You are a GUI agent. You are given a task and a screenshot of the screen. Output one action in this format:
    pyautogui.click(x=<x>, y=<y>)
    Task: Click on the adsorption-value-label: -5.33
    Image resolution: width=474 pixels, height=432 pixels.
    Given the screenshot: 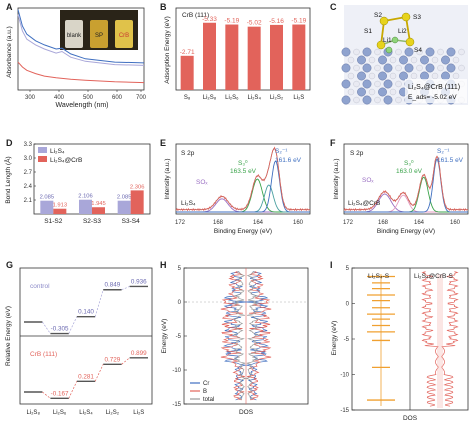 What is the action you would take?
    pyautogui.click(x=209, y=19)
    